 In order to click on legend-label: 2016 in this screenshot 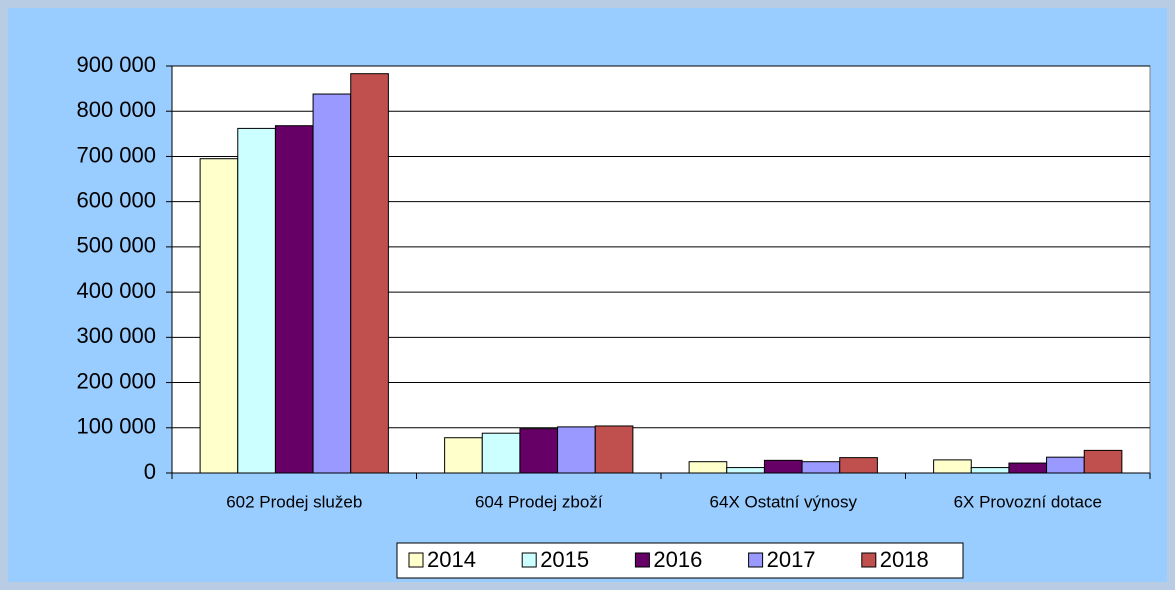, I will do `click(677, 559)`.